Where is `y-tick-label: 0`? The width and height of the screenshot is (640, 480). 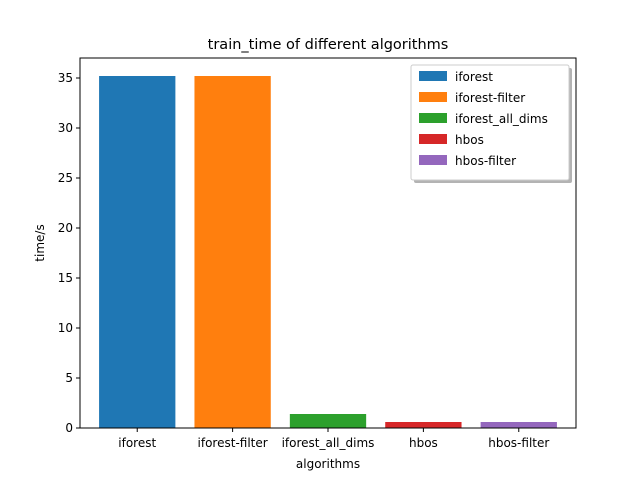 y-tick-label: 0 is located at coordinates (69, 428).